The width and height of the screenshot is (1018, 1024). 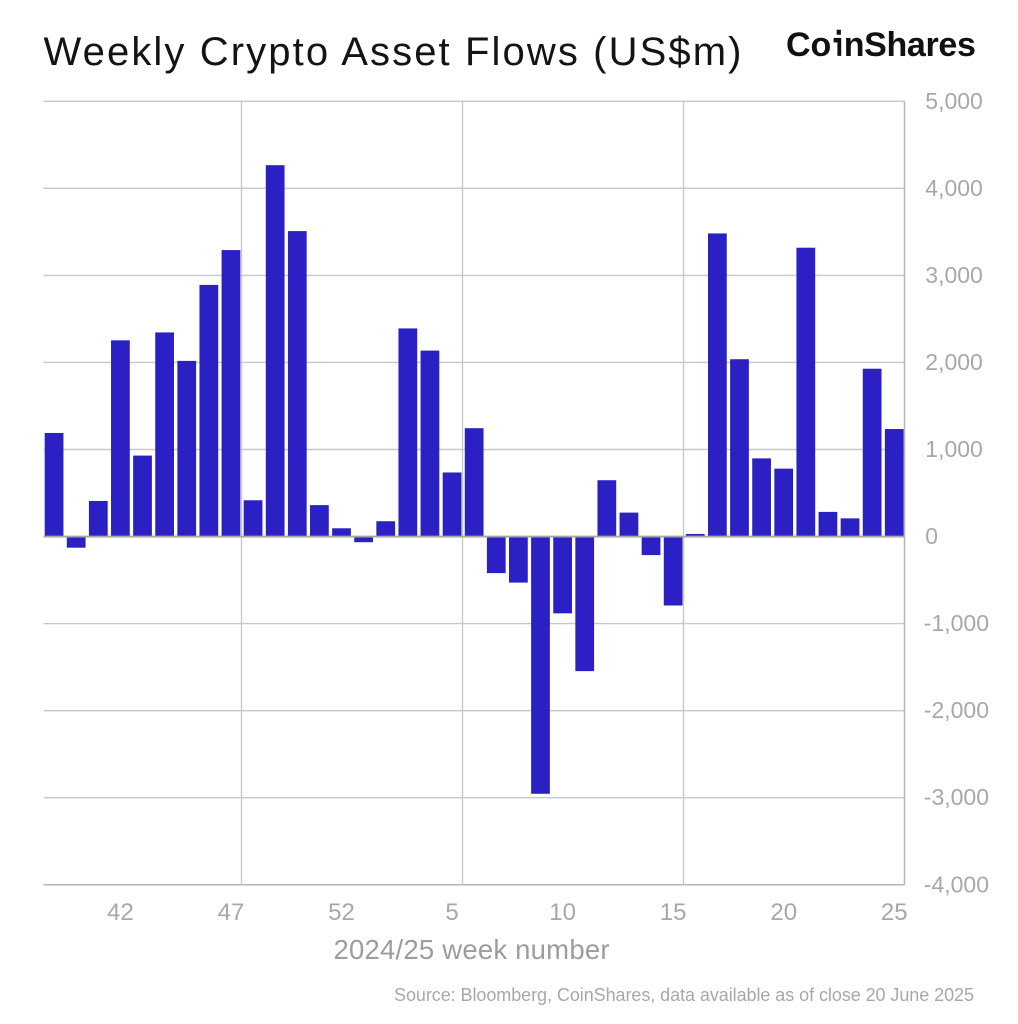 I want to click on svg-text: 5, so click(x=451, y=912).